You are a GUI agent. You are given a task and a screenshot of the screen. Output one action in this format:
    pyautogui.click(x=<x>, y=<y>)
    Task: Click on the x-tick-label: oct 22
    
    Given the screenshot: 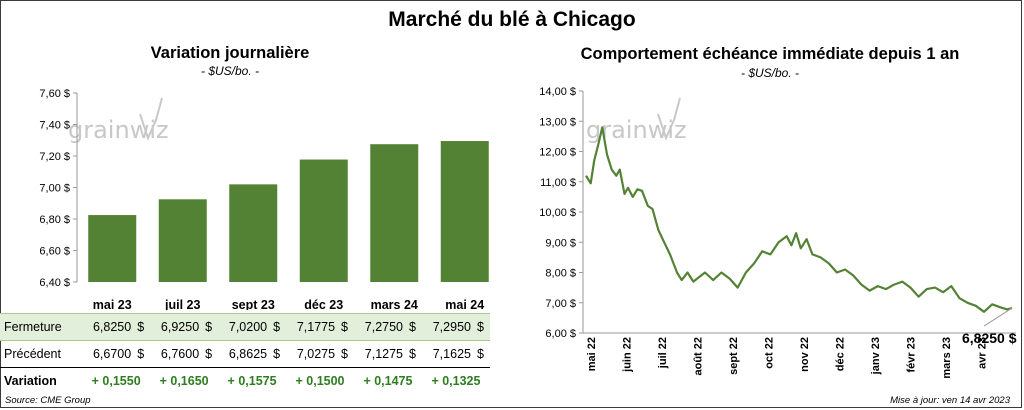 What is the action you would take?
    pyautogui.click(x=770, y=353)
    